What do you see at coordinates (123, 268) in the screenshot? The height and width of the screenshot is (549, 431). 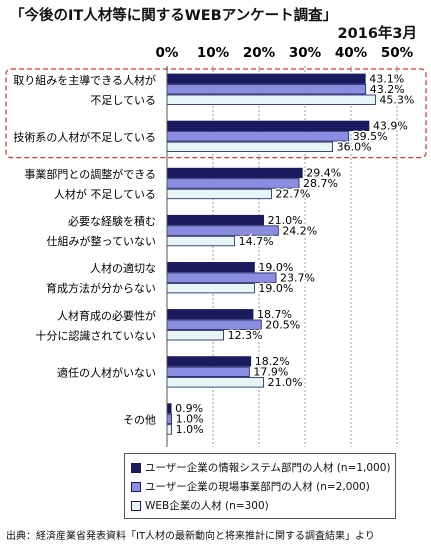 I see `category-label: 人材の適切な` at bounding box center [123, 268].